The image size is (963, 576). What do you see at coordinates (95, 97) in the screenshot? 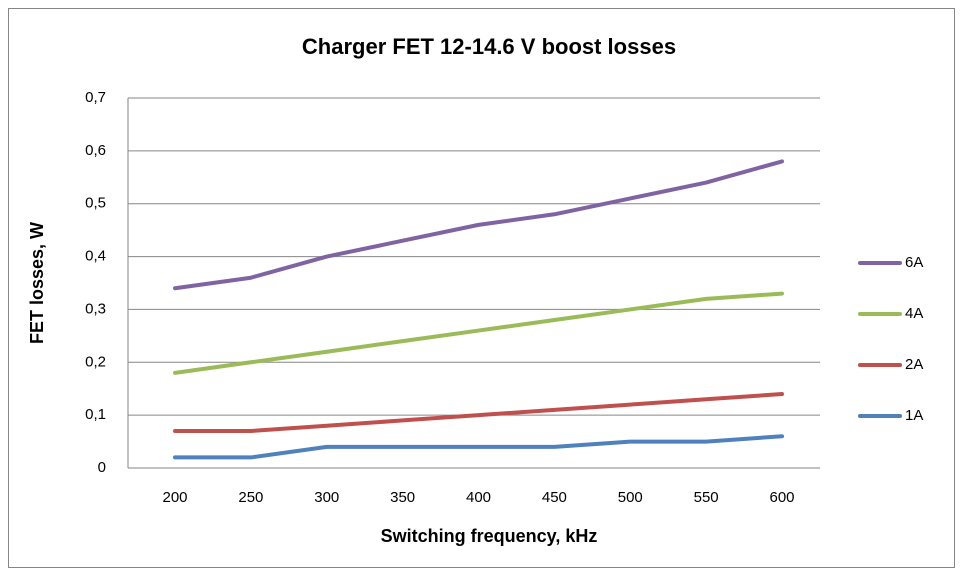
I see `y-tick-label: 0,7` at bounding box center [95, 97].